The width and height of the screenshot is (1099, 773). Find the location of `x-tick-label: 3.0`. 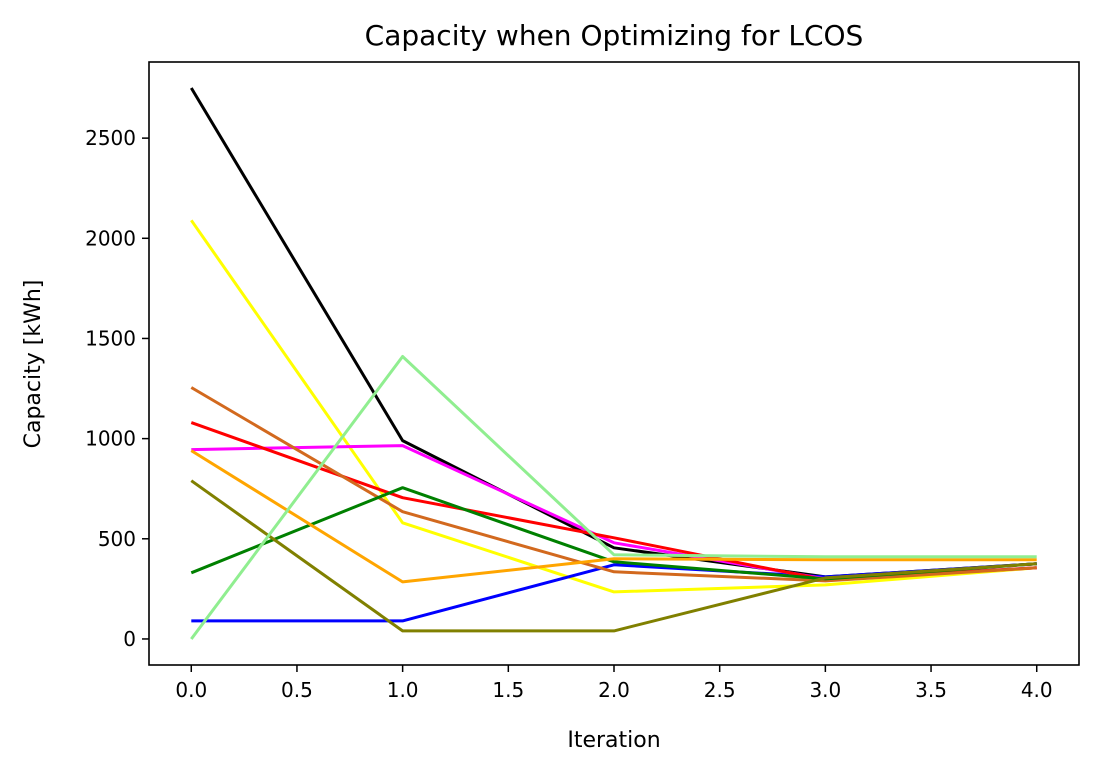

x-tick-label: 3.0 is located at coordinates (825, 690).